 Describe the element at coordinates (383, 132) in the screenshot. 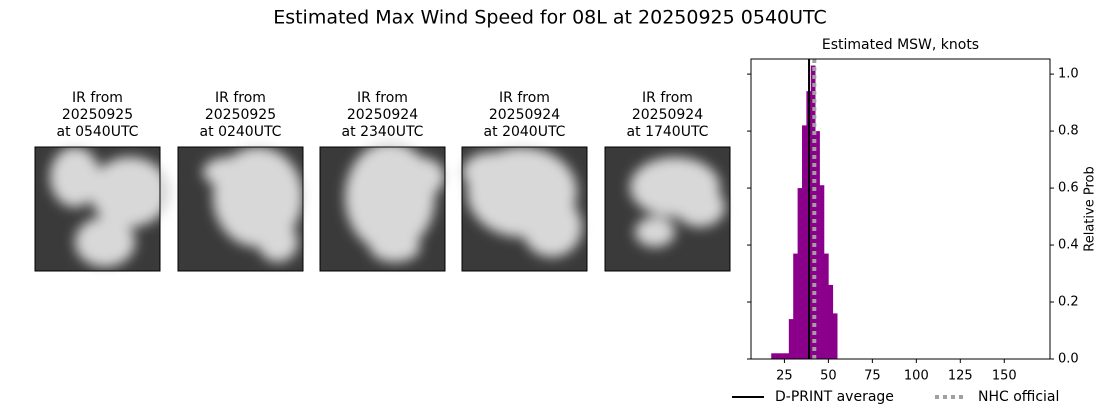

I see `panel-title: at 2340UTC` at that location.